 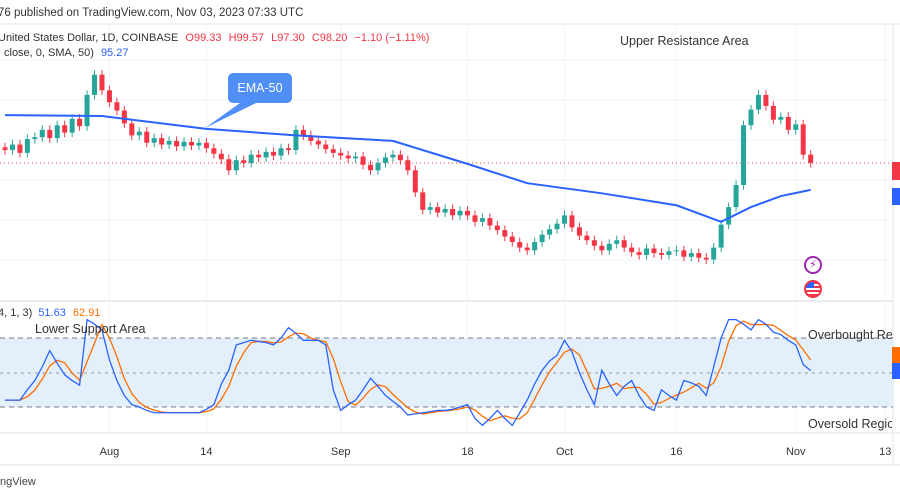 I want to click on high-value: H99.57, so click(x=246, y=38).